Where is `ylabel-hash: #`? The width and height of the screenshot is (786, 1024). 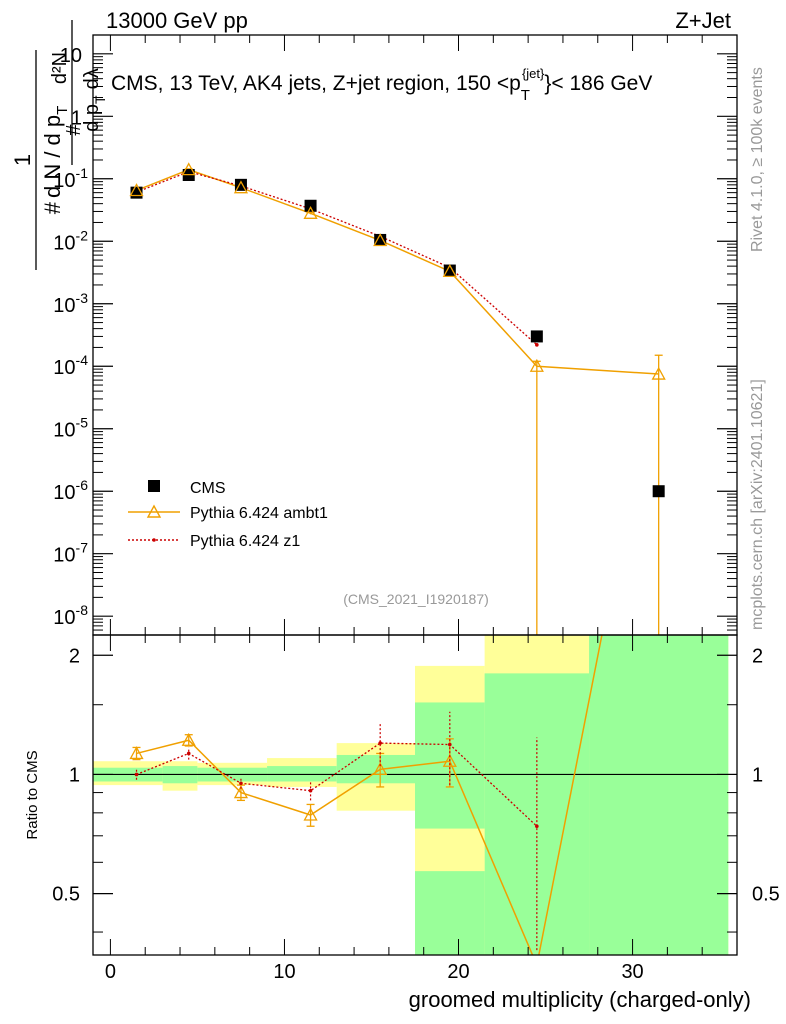 ylabel-hash: # is located at coordinates (74, 130).